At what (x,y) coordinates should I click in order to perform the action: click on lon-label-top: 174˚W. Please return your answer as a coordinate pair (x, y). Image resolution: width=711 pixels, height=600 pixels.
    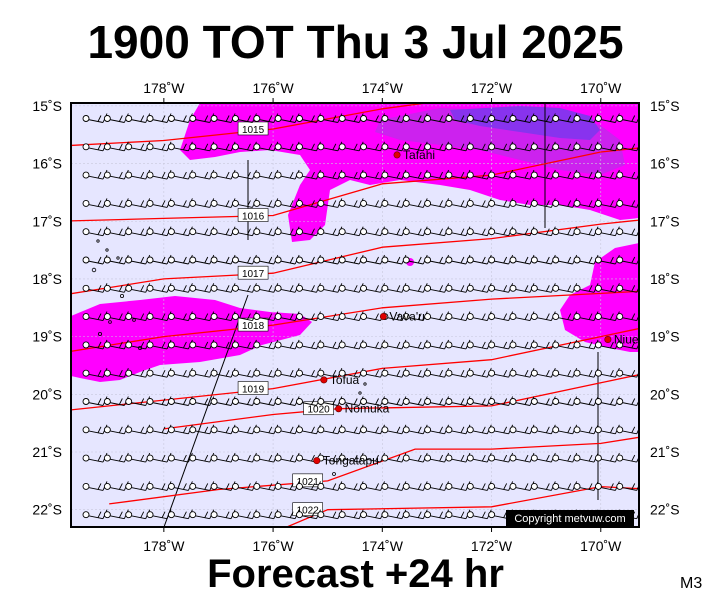
    Looking at the image, I should click on (383, 88).